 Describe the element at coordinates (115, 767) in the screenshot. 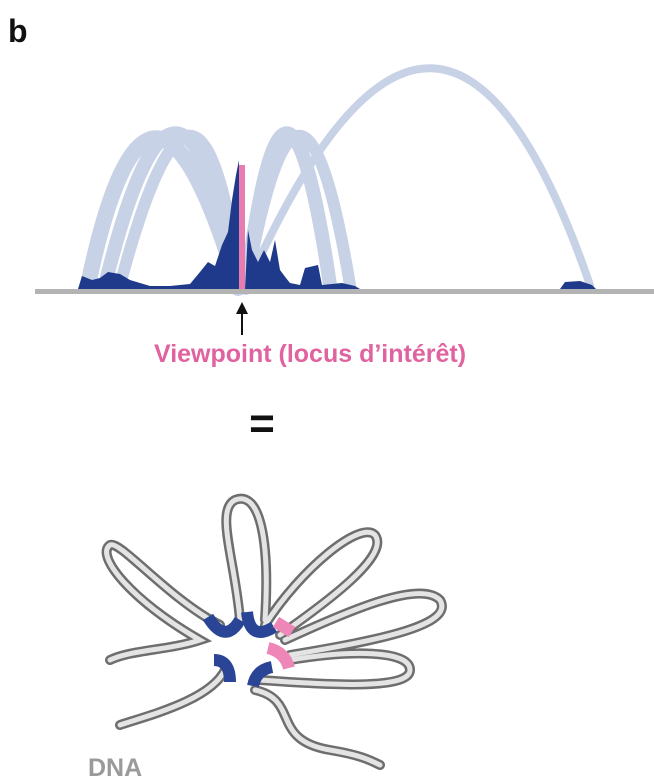

I see `dna-label: DNA` at that location.